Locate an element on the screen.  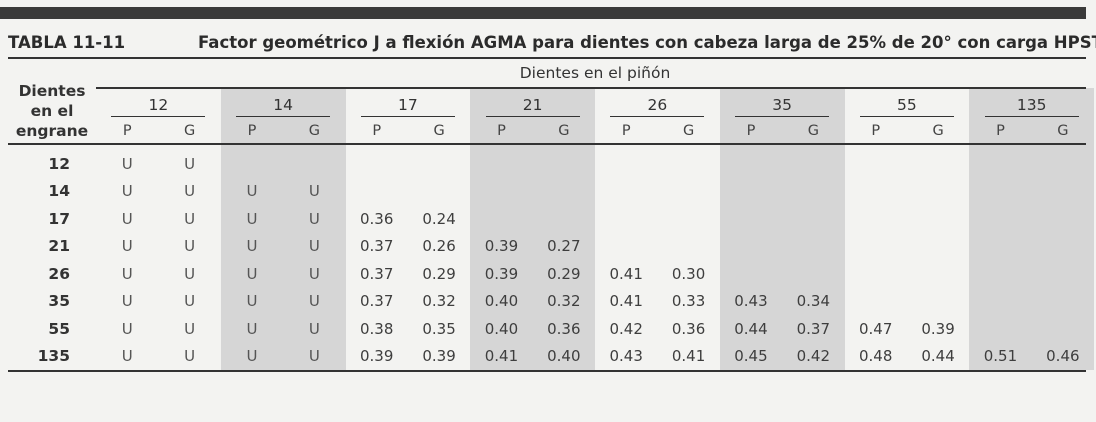
j-value-gear: 0.42 is located at coordinates (813, 356).